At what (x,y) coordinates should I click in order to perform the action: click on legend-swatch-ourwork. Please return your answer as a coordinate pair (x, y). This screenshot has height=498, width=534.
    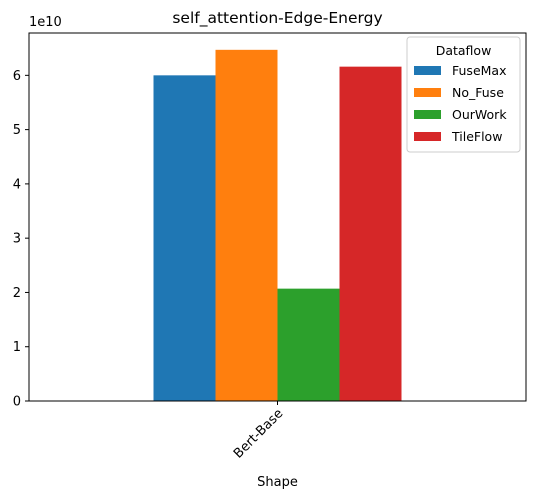
    Looking at the image, I should click on (427, 114).